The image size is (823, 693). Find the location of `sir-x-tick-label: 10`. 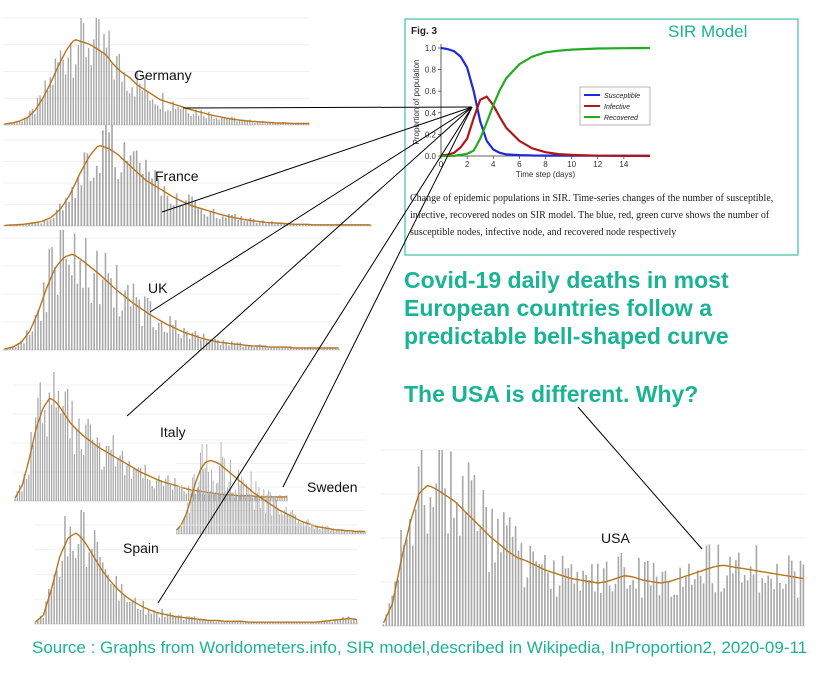

sir-x-tick-label: 10 is located at coordinates (571, 164).